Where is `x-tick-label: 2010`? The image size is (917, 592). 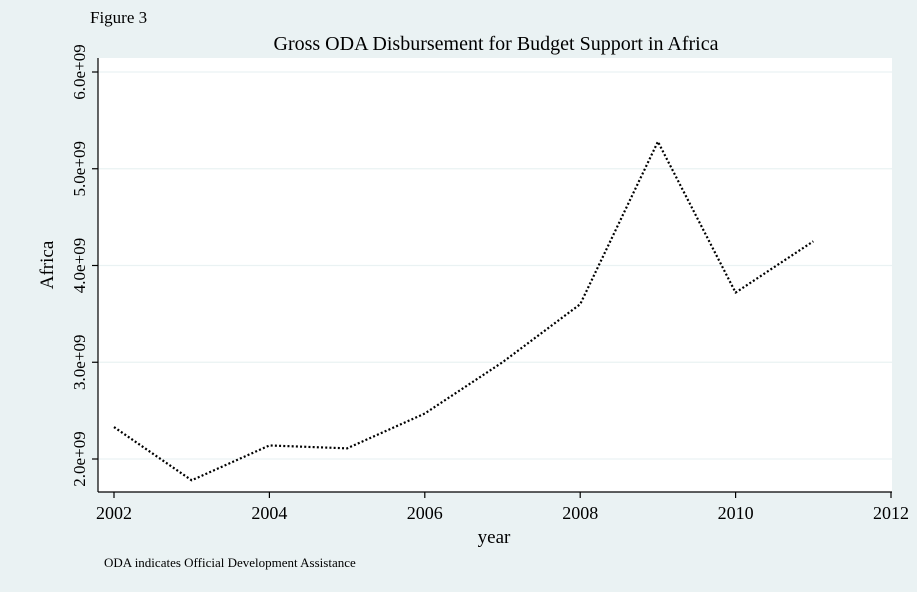
x-tick-label: 2010 is located at coordinates (736, 513).